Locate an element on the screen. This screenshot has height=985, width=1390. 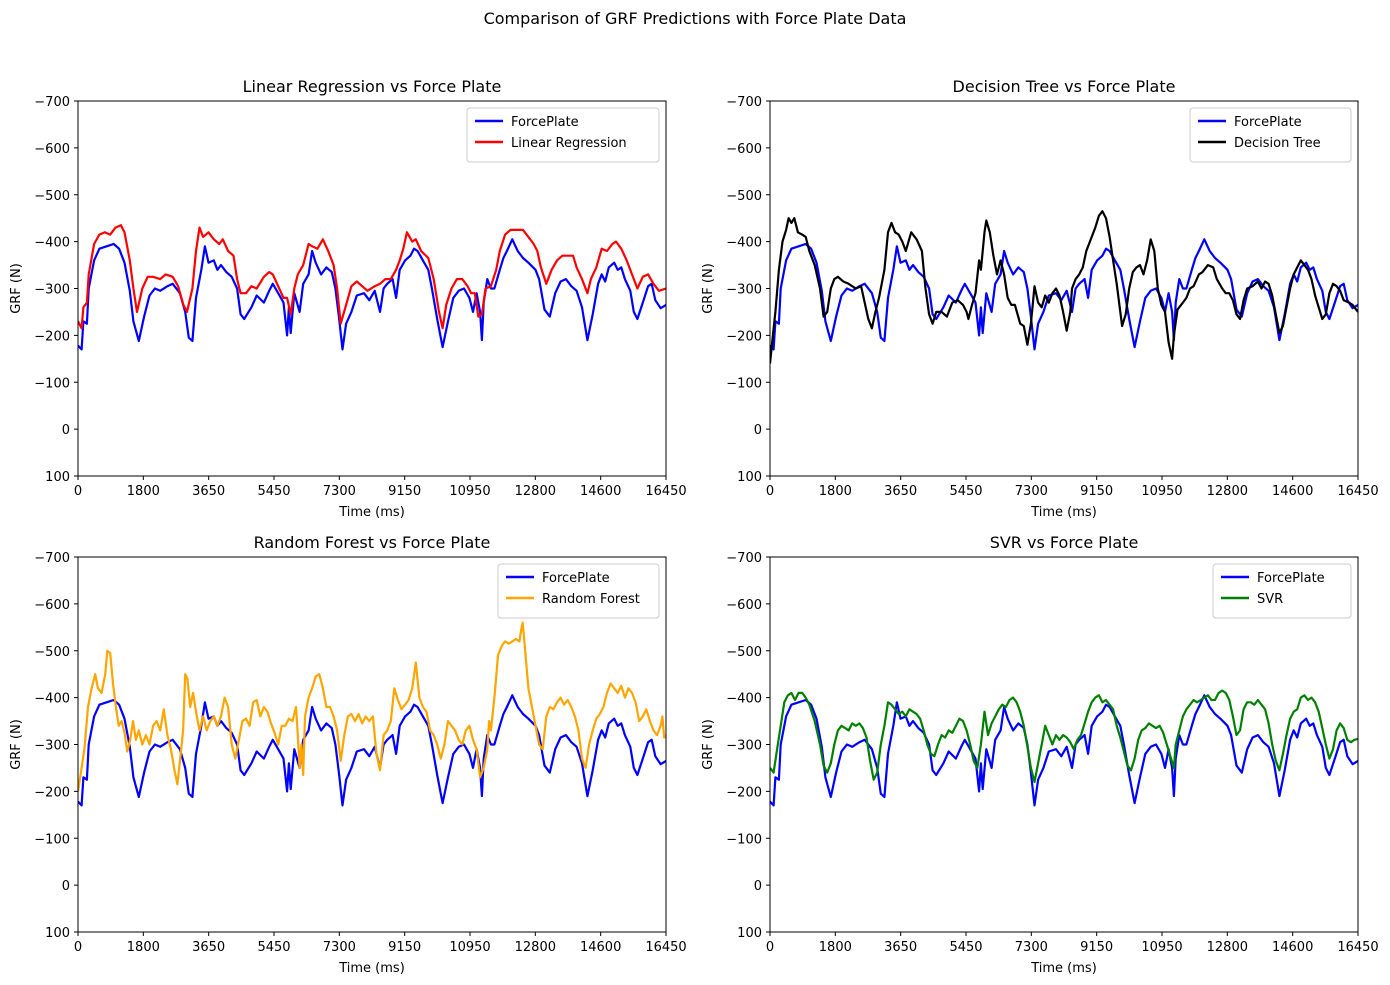
x-tick-label: 1800 is located at coordinates (143, 947).